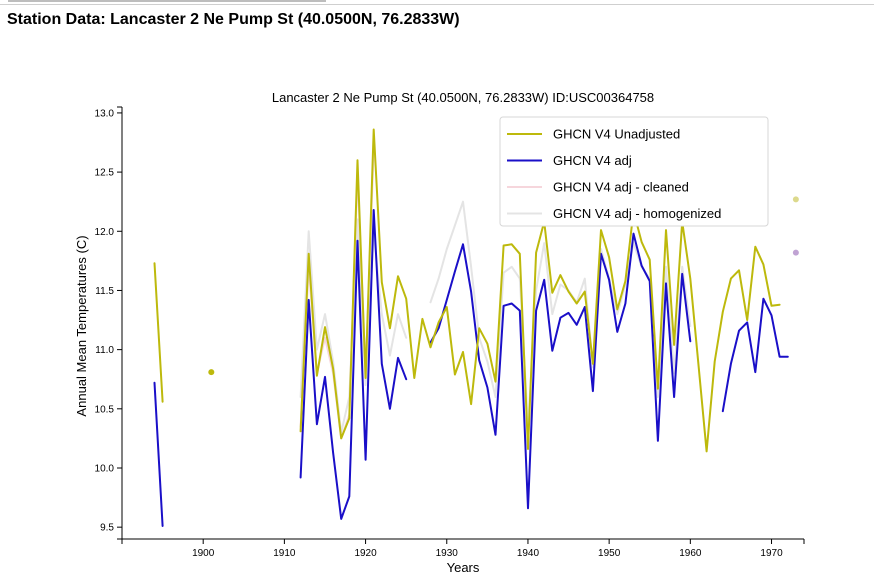 This screenshot has width=874, height=573. Describe the element at coordinates (447, 553) in the screenshot. I see `x-tick-label: 1930` at that location.